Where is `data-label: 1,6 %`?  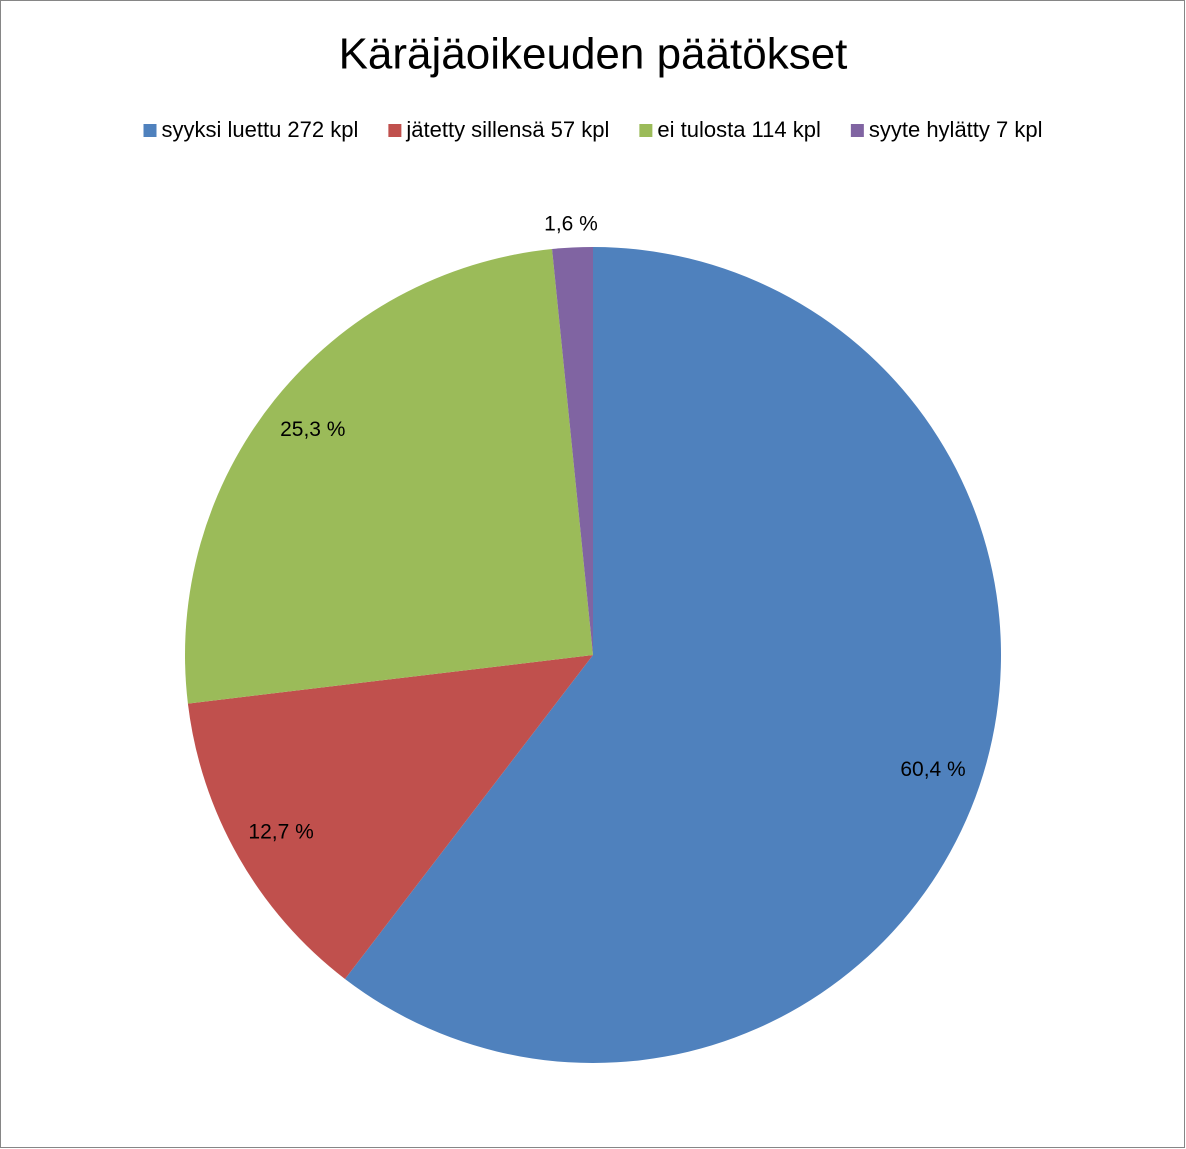 data-label: 1,6 % is located at coordinates (571, 224).